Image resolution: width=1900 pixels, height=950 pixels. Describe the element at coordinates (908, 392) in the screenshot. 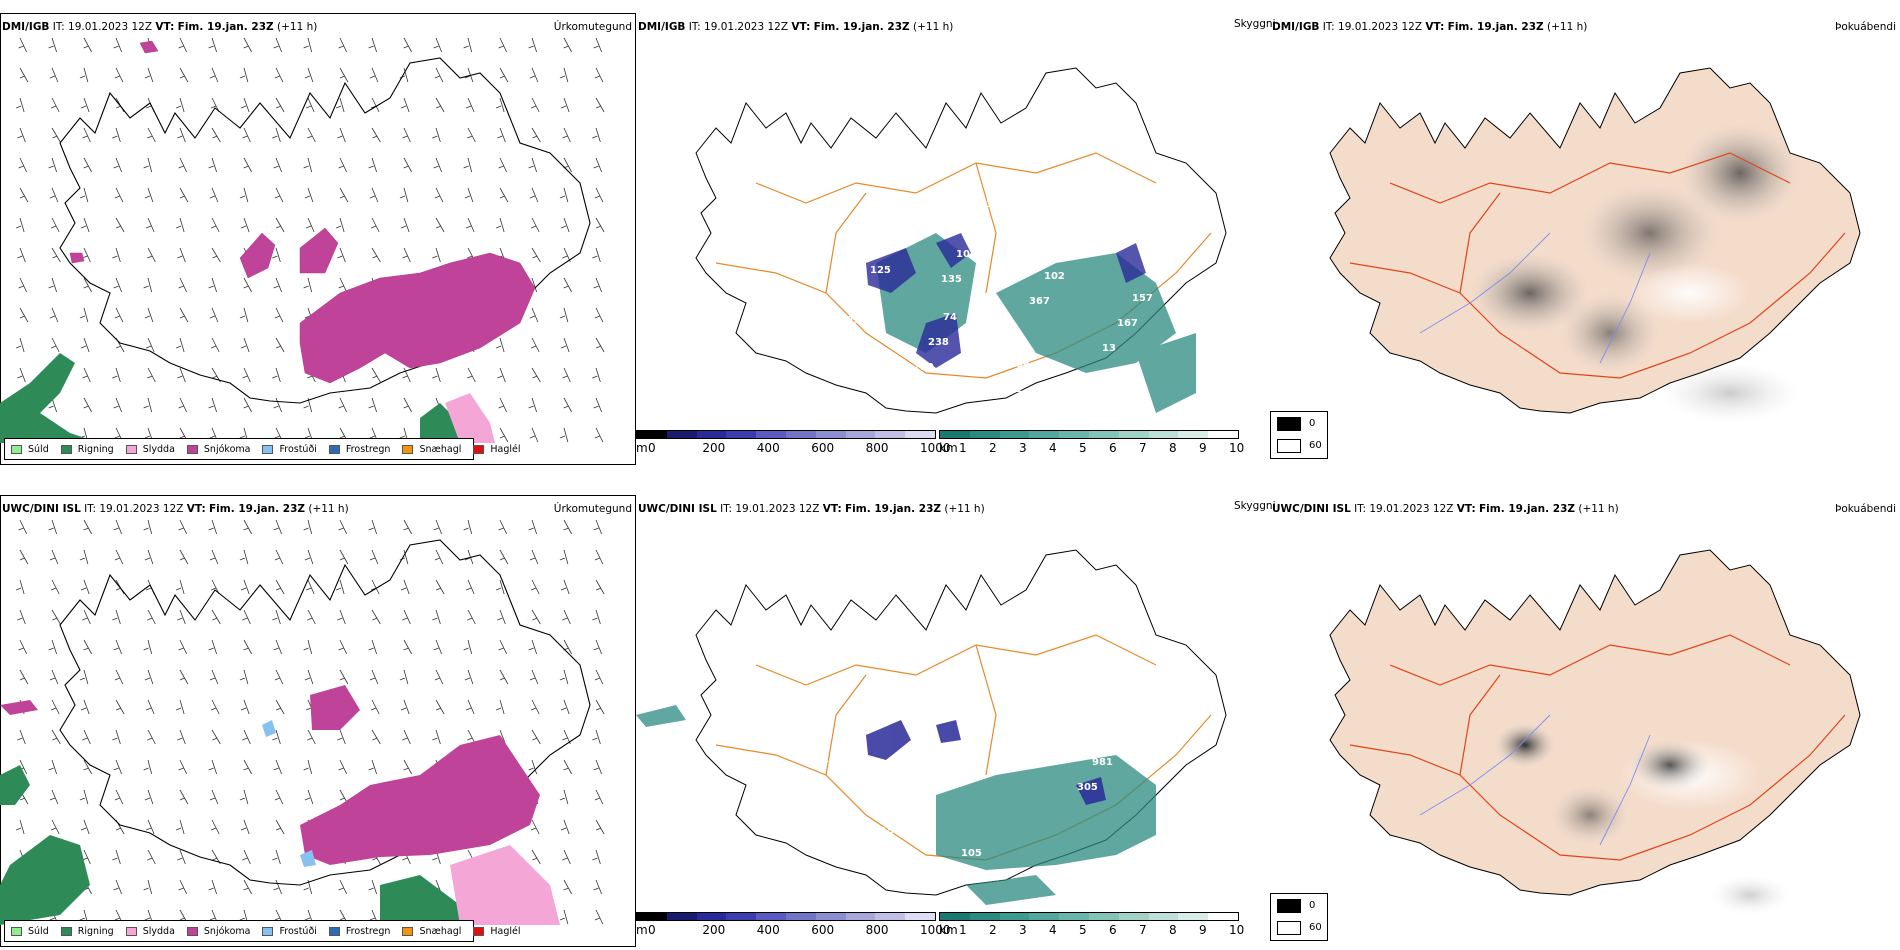

I see `visibility-value-label: 101` at that location.